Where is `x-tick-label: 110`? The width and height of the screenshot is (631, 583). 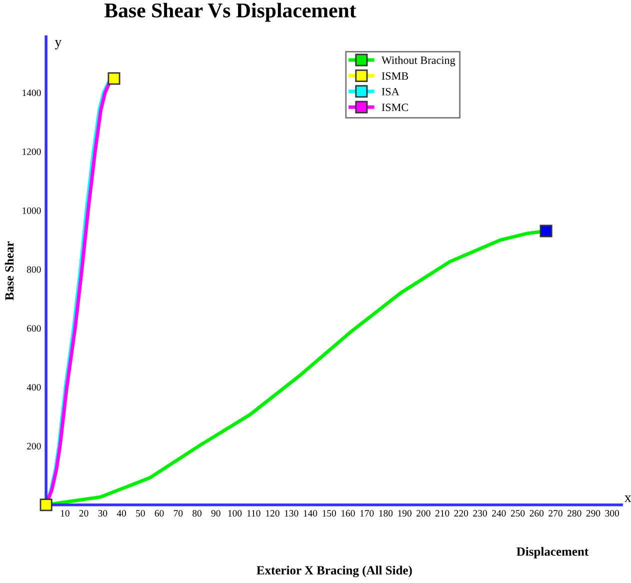
x-tick-label: 110 is located at coordinates (253, 513).